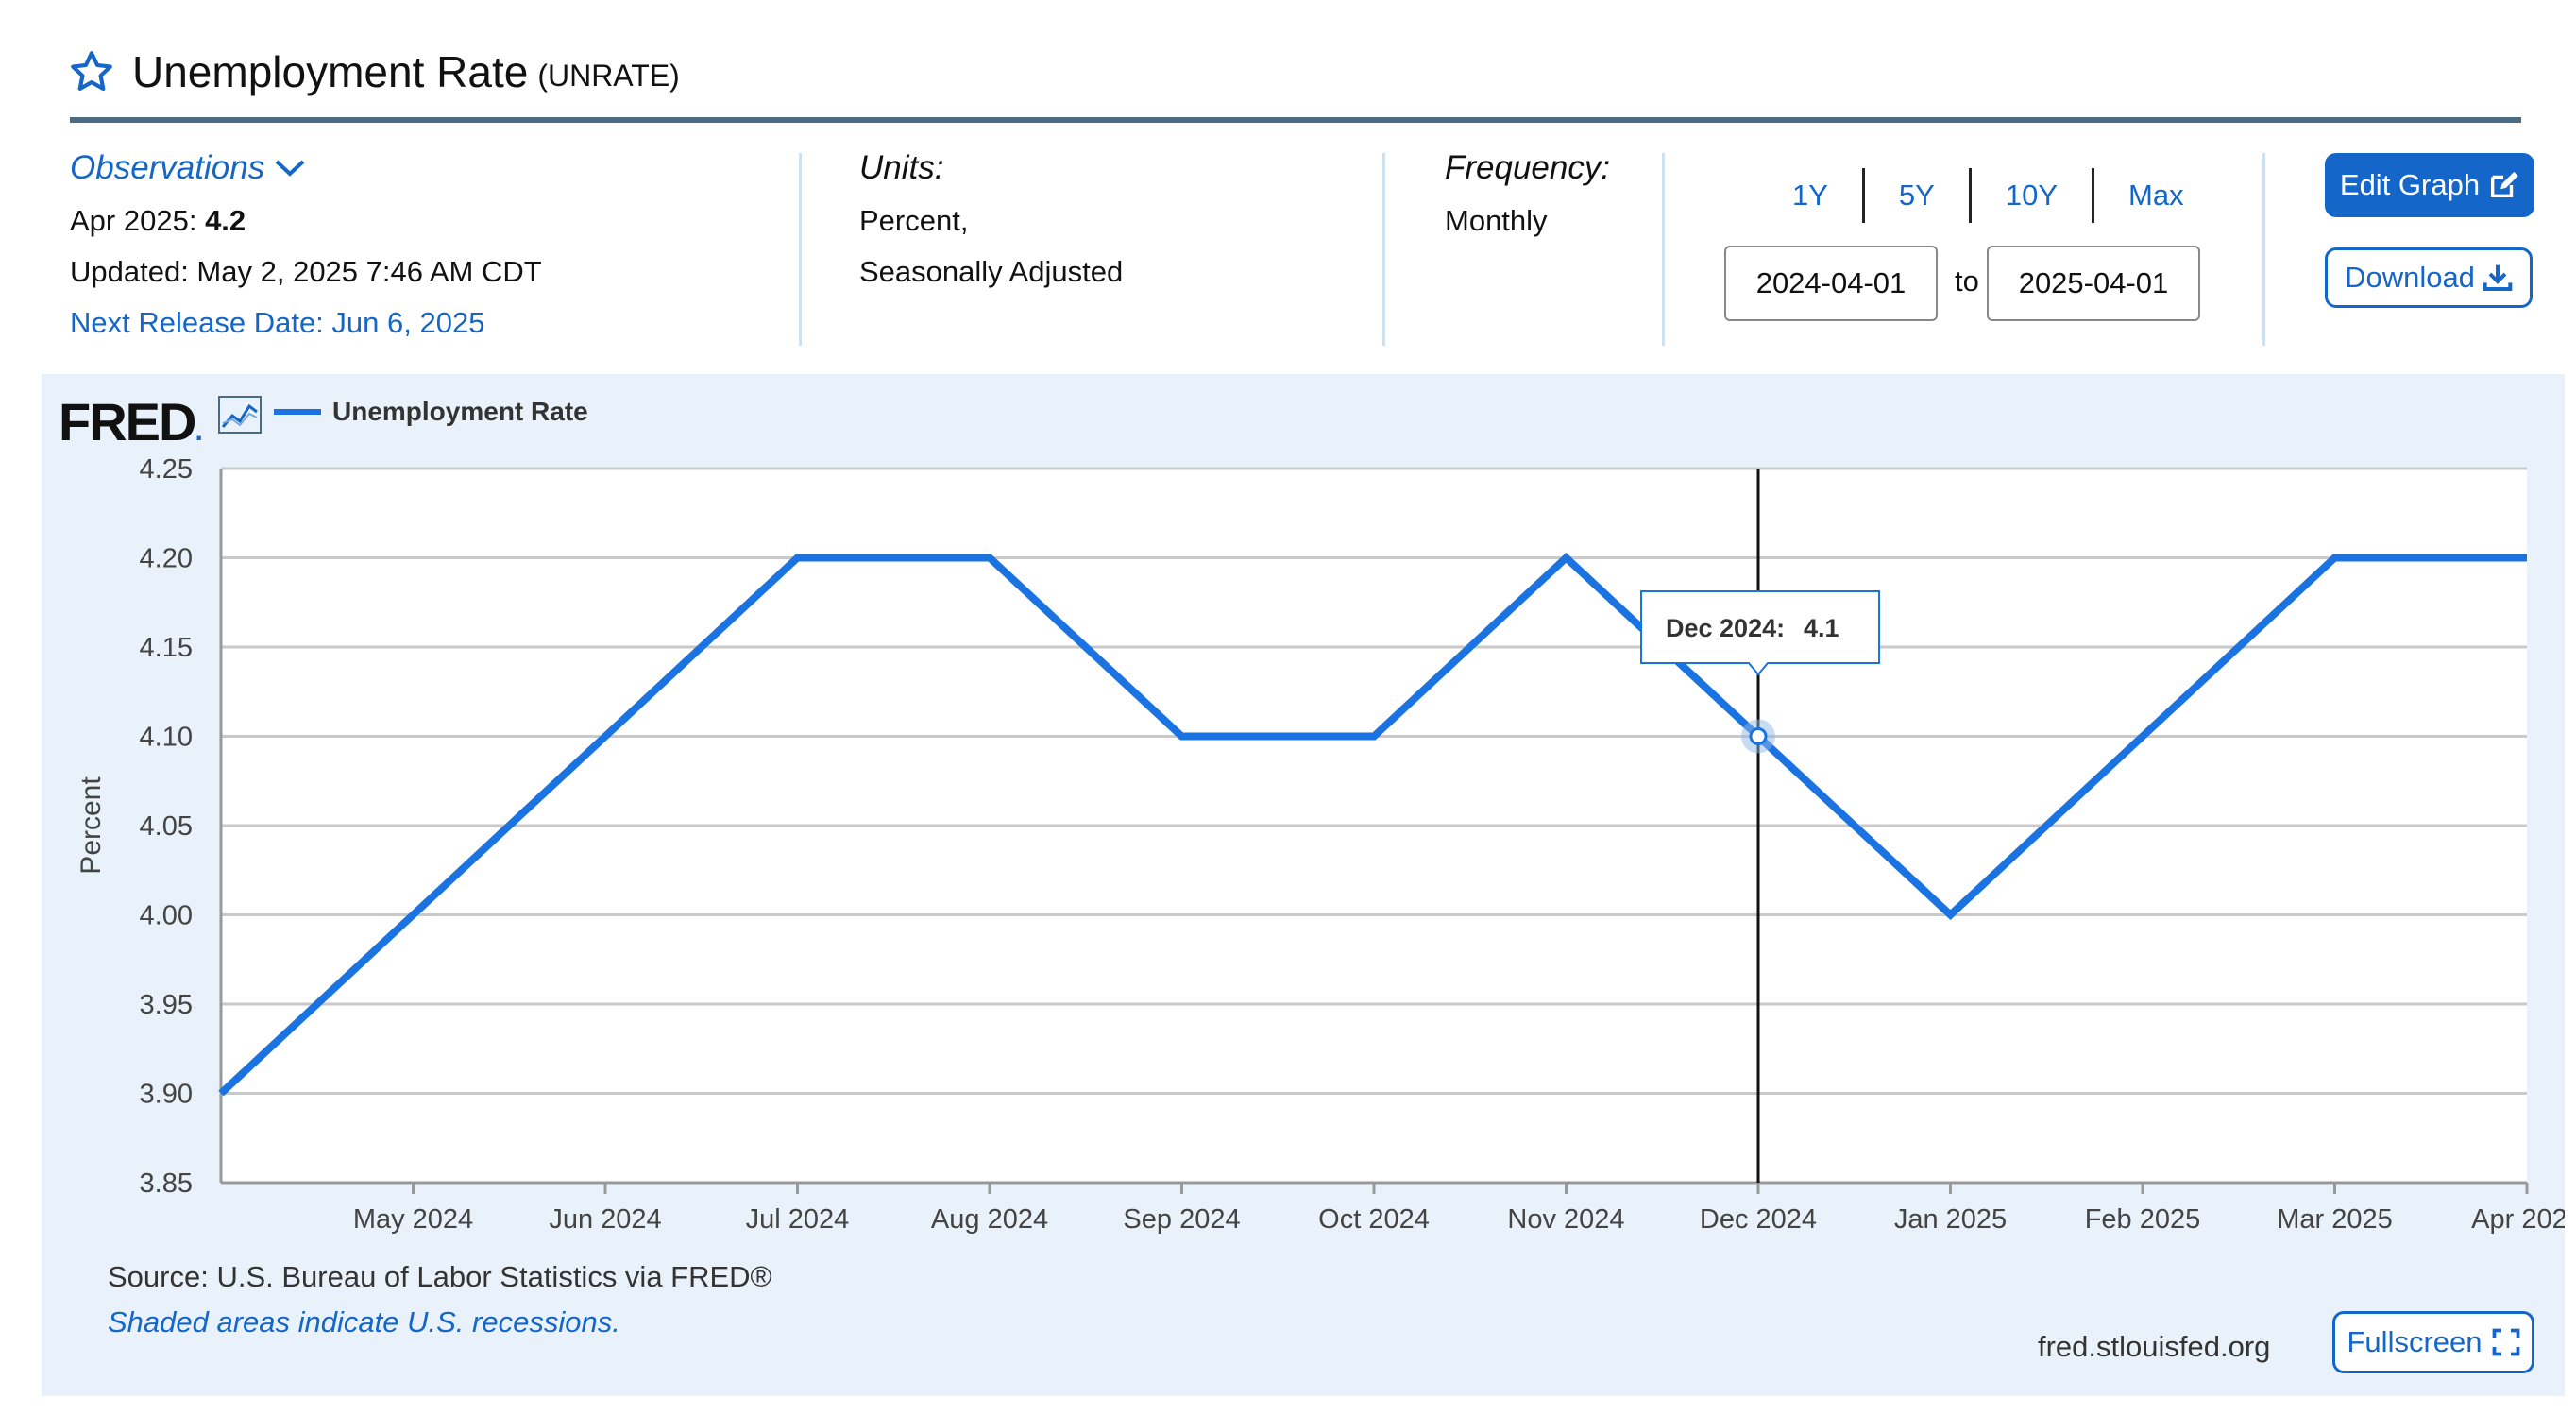 Image resolution: width=2576 pixels, height=1415 pixels. Describe the element at coordinates (608, 75) in the screenshot. I see `series-id: (UNRATE)` at that location.